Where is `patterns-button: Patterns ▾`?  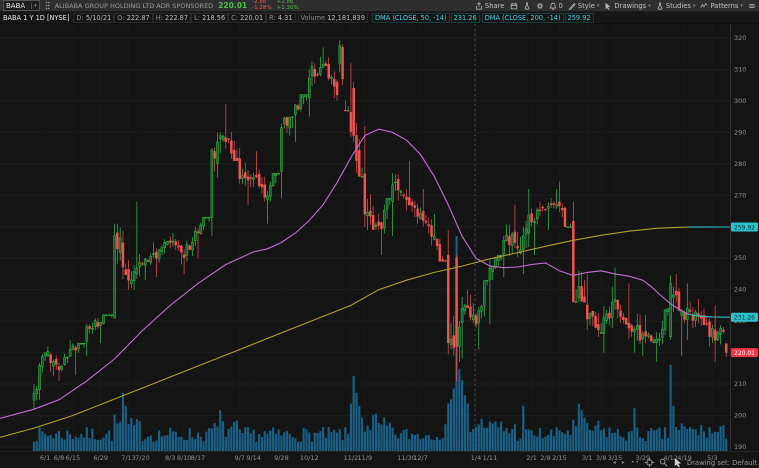
patterns-button: Patterns ▾ is located at coordinates (721, 6).